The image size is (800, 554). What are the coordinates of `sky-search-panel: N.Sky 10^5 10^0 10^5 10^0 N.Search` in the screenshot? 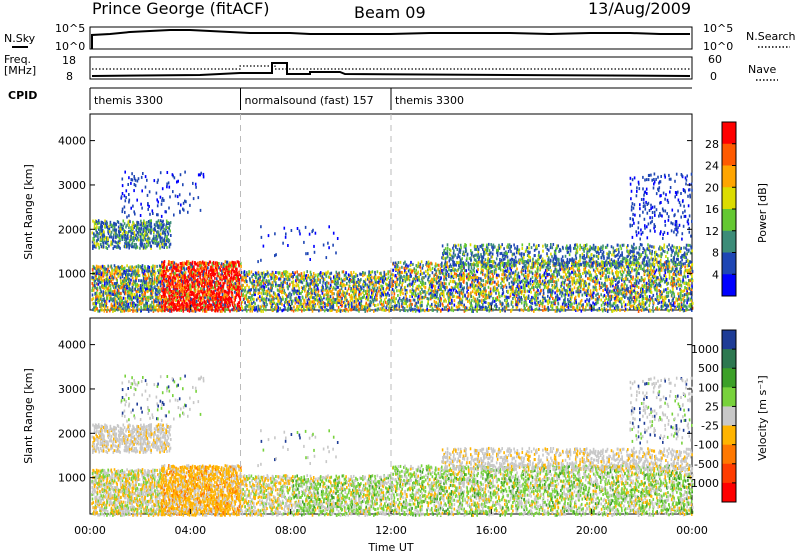 It's located at (400, 37).